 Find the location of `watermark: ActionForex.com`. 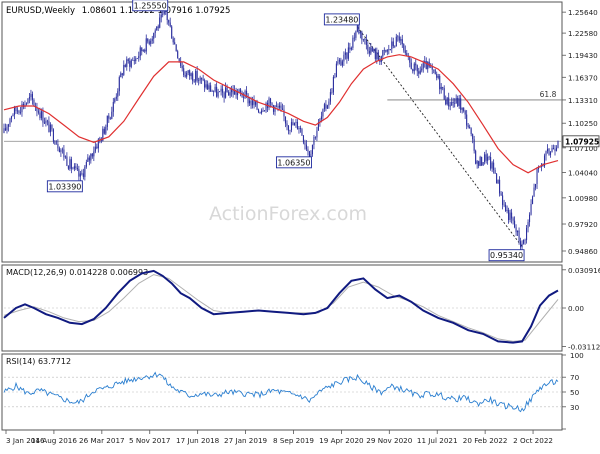

watermark: ActionForex.com is located at coordinates (288, 214).